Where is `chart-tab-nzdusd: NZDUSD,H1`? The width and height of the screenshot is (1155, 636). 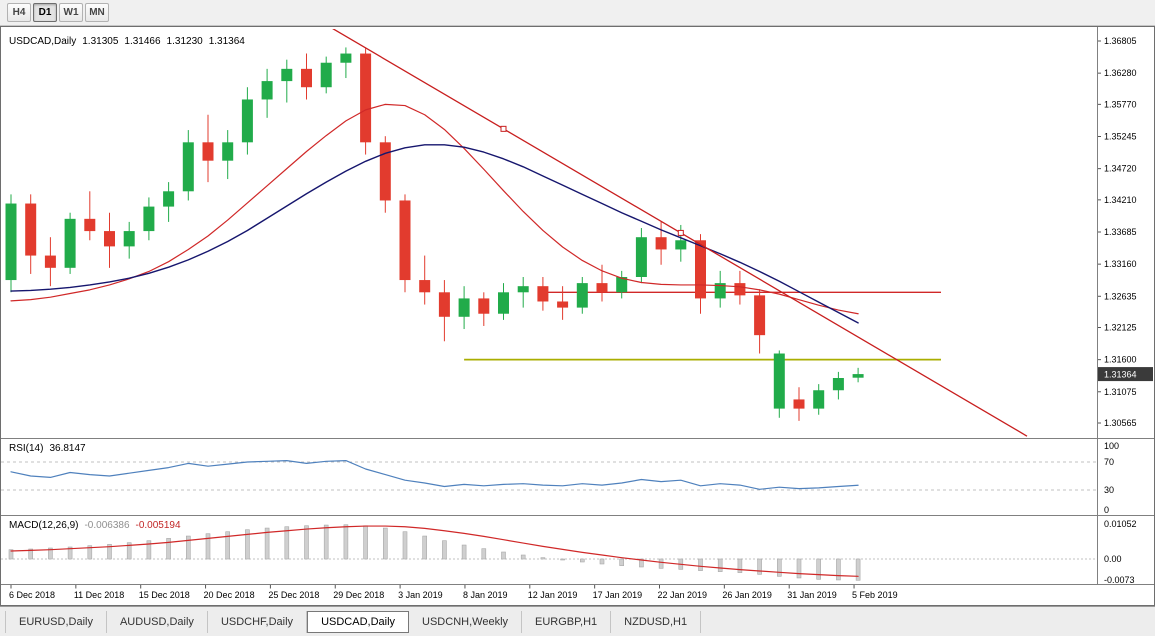
chart-tab-nzdusd: NZDUSD,H1 is located at coordinates (656, 621).